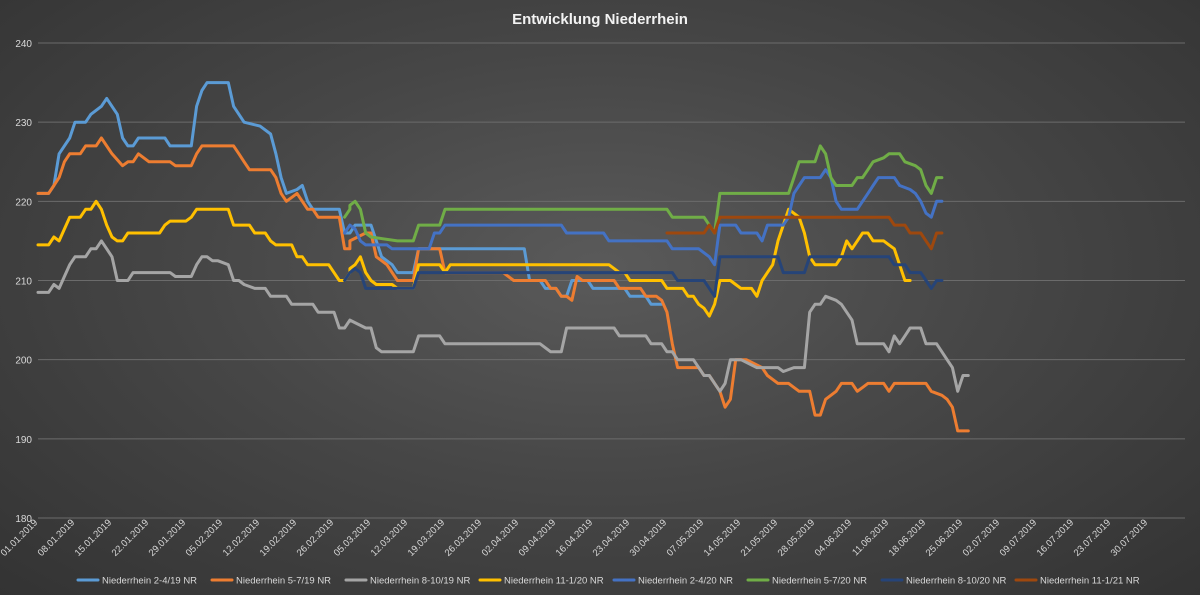 The height and width of the screenshot is (595, 1200). I want to click on x-tick-label: 16.04.2019, so click(574, 537).